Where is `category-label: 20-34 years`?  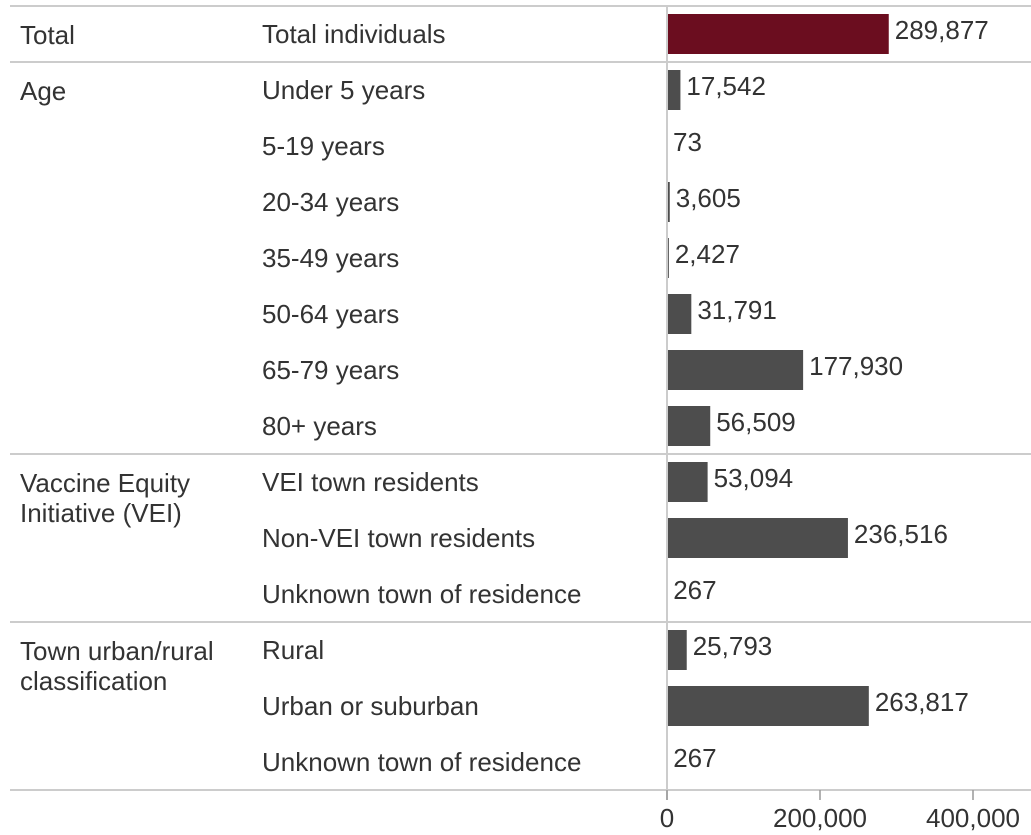 category-label: 20-34 years is located at coordinates (330, 202).